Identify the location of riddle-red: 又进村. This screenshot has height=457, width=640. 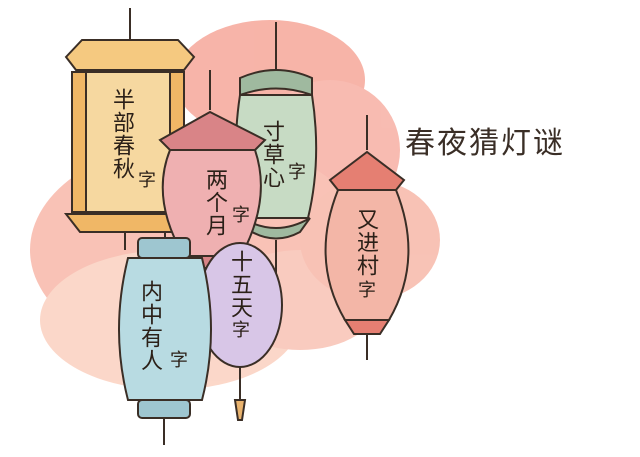
(365, 242).